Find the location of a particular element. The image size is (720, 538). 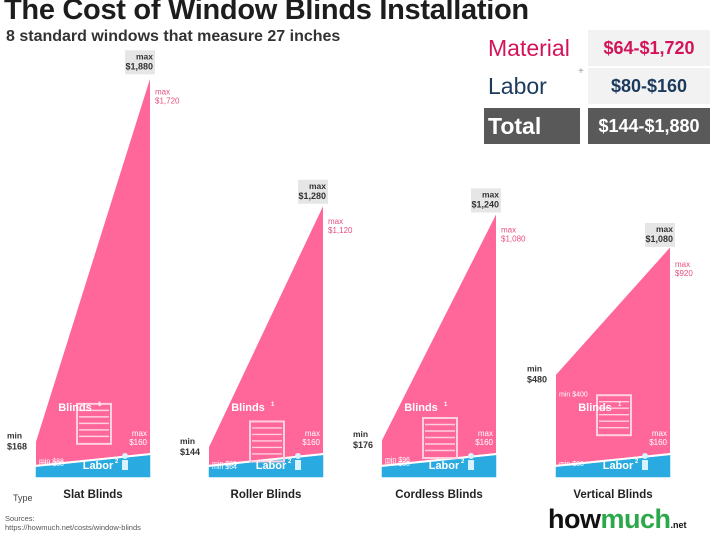

total-min-value: $176 is located at coordinates (363, 445).